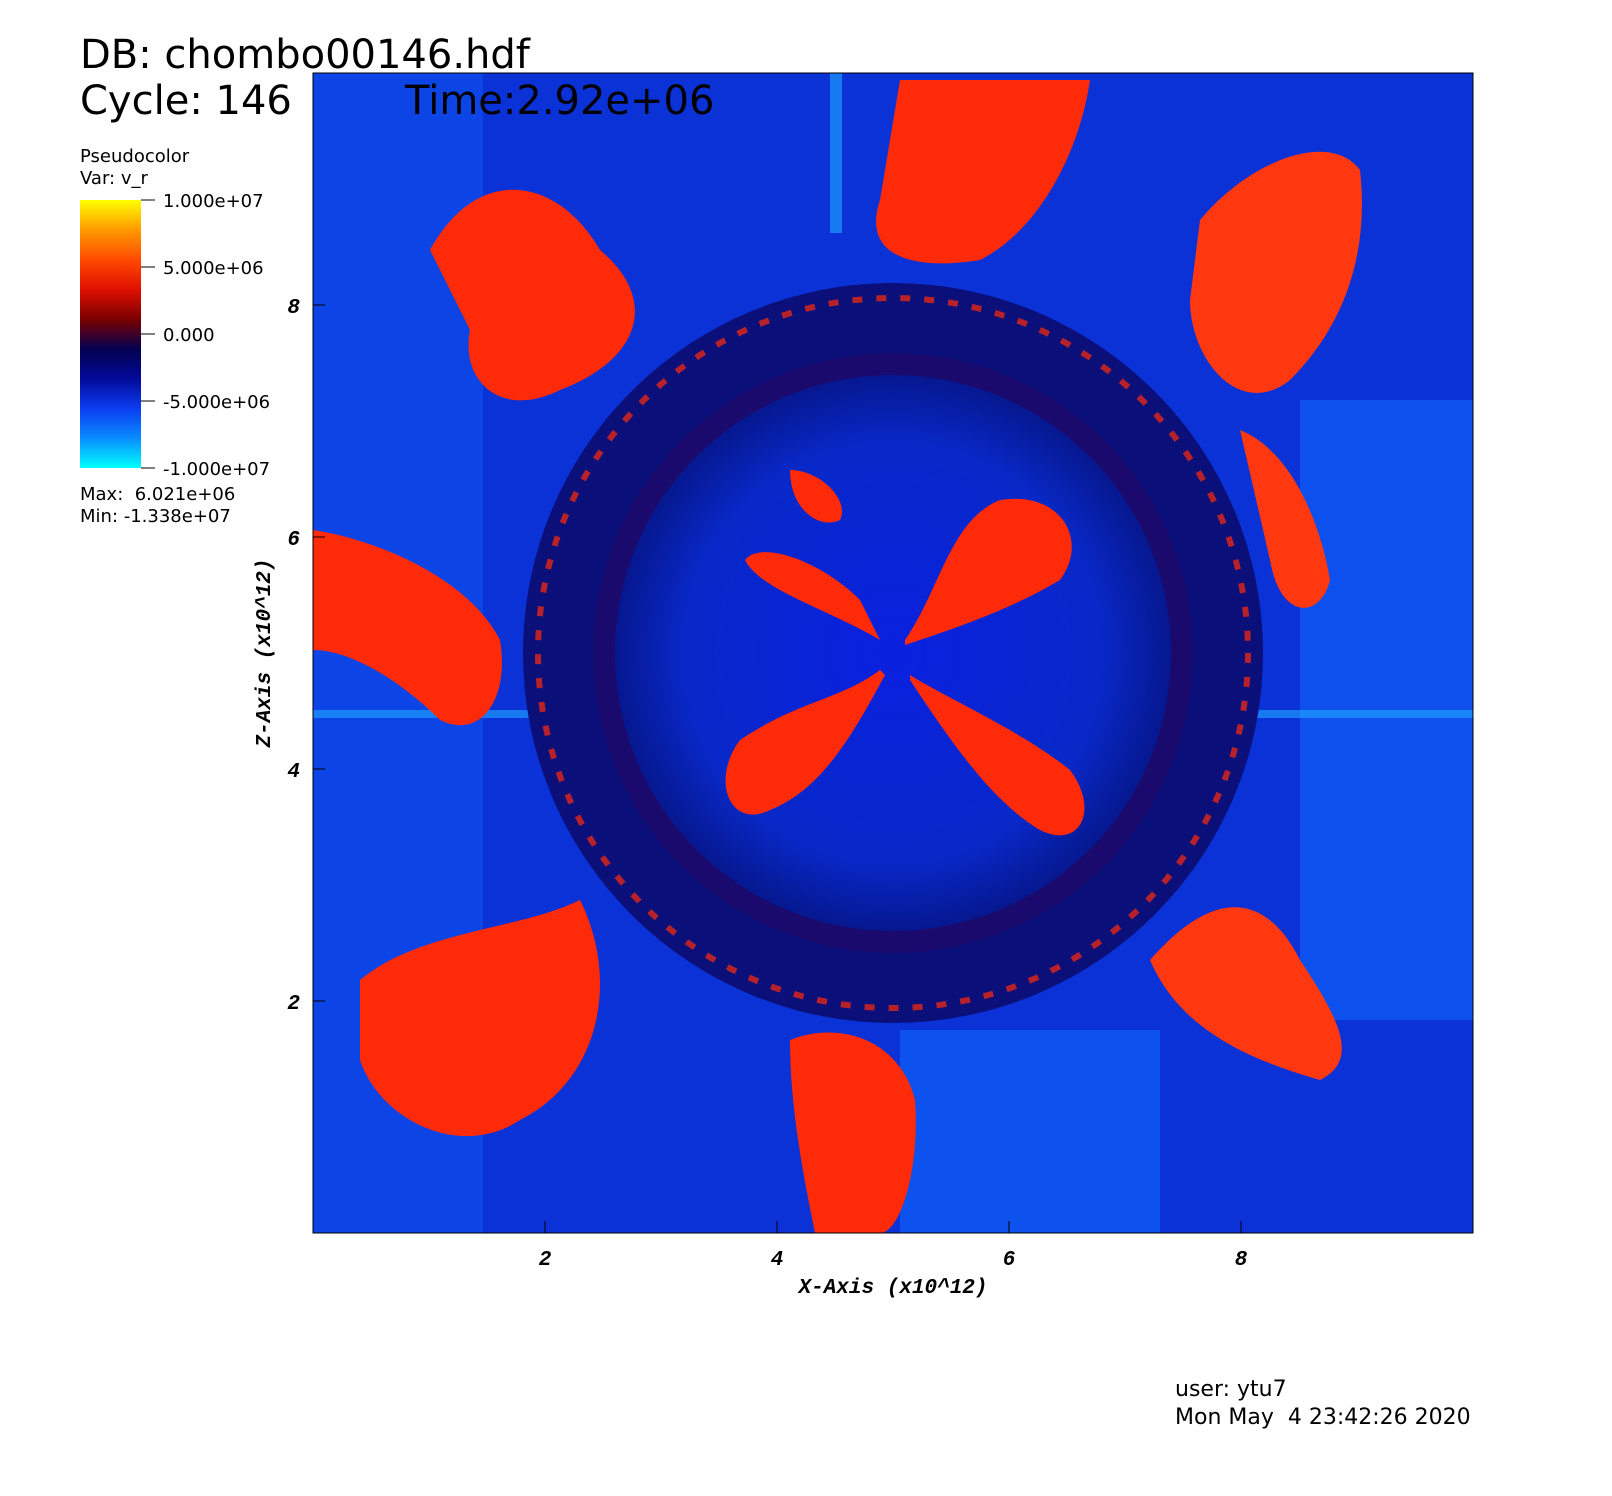 The image size is (1612, 1496). What do you see at coordinates (1231, 1389) in the screenshot?
I see `user-label: user: ytu7` at bounding box center [1231, 1389].